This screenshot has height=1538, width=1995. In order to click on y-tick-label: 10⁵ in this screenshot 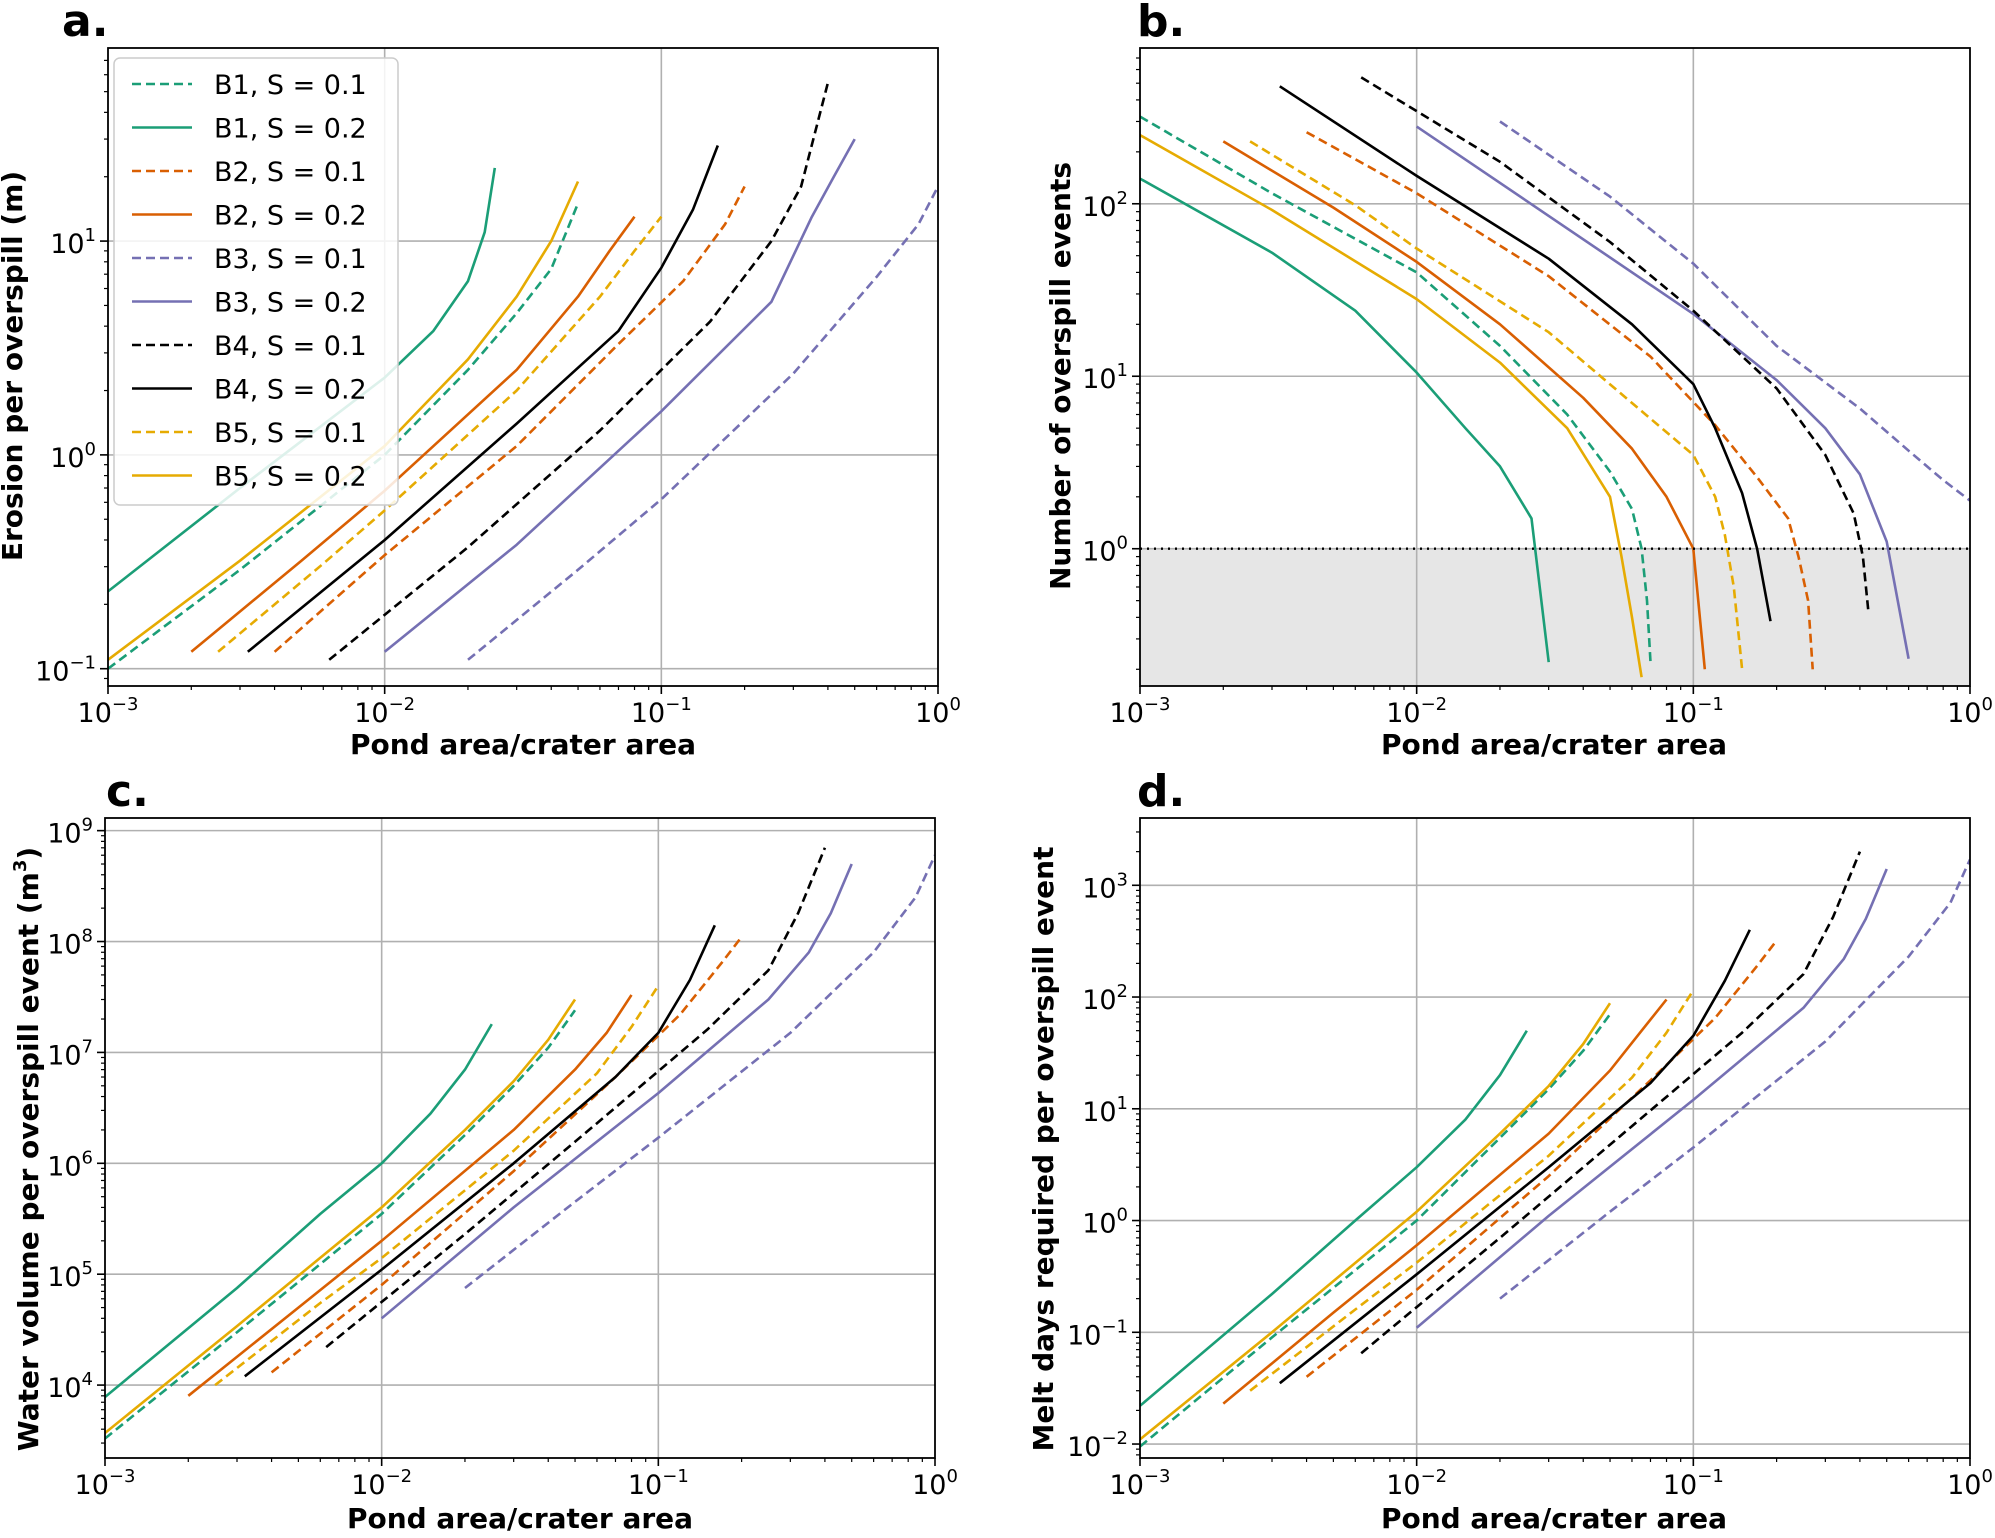, I will do `click(70, 1275)`.